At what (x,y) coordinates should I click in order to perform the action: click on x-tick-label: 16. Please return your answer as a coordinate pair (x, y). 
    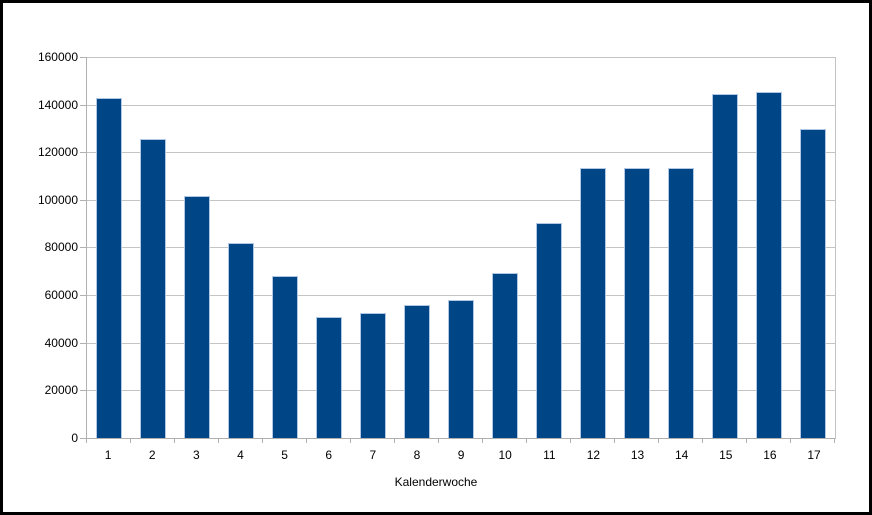
    Looking at the image, I should click on (770, 455).